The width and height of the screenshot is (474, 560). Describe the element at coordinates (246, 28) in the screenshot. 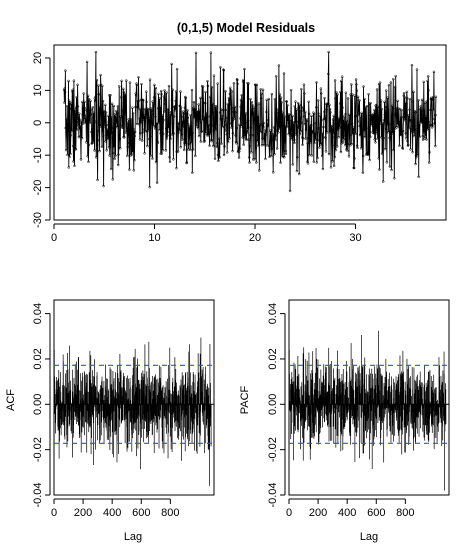

I see `chart-title: (0,1,5) Model Residuals` at that location.